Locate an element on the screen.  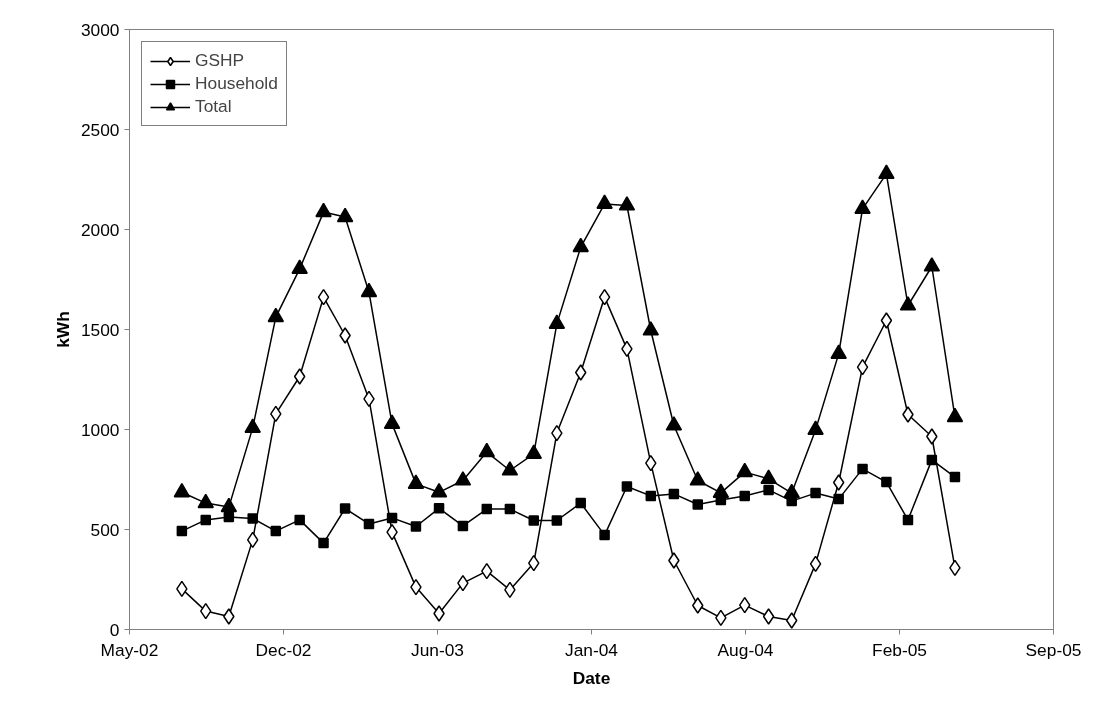
x-tick-label: Aug-04 is located at coordinates (745, 649).